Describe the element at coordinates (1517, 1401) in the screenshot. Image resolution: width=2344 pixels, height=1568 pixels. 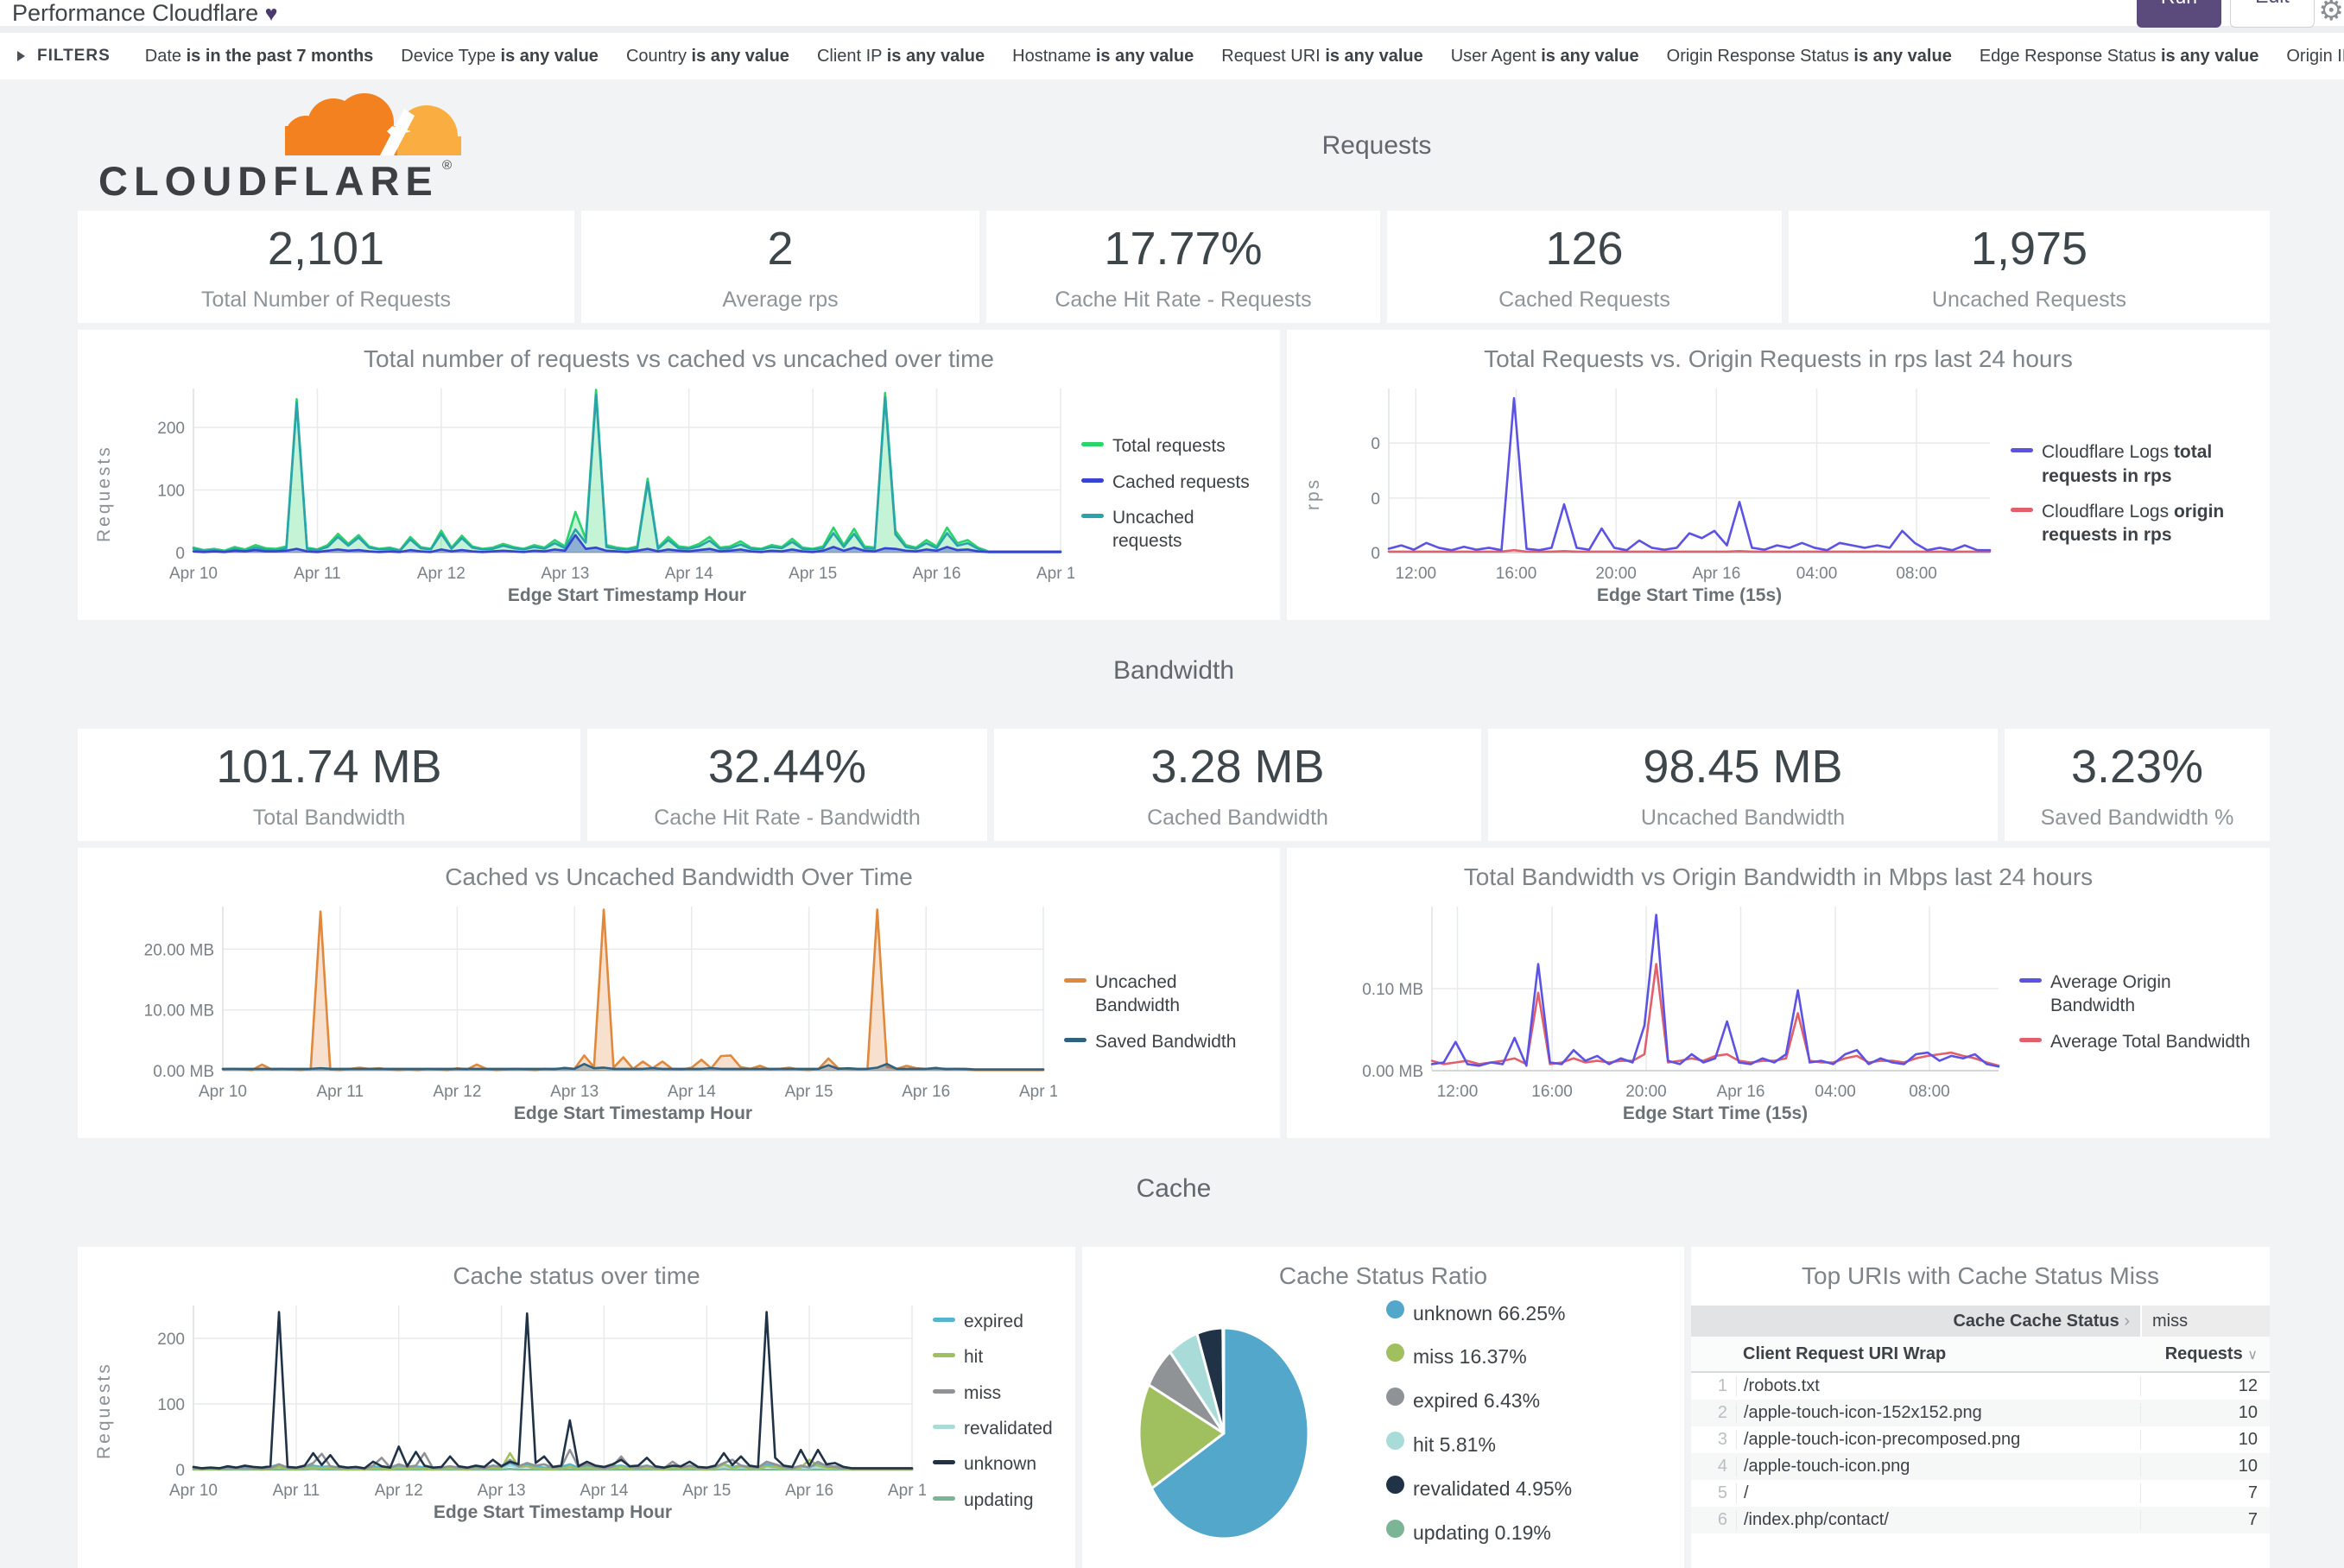
I see `legend-item: expired 6.43%` at that location.